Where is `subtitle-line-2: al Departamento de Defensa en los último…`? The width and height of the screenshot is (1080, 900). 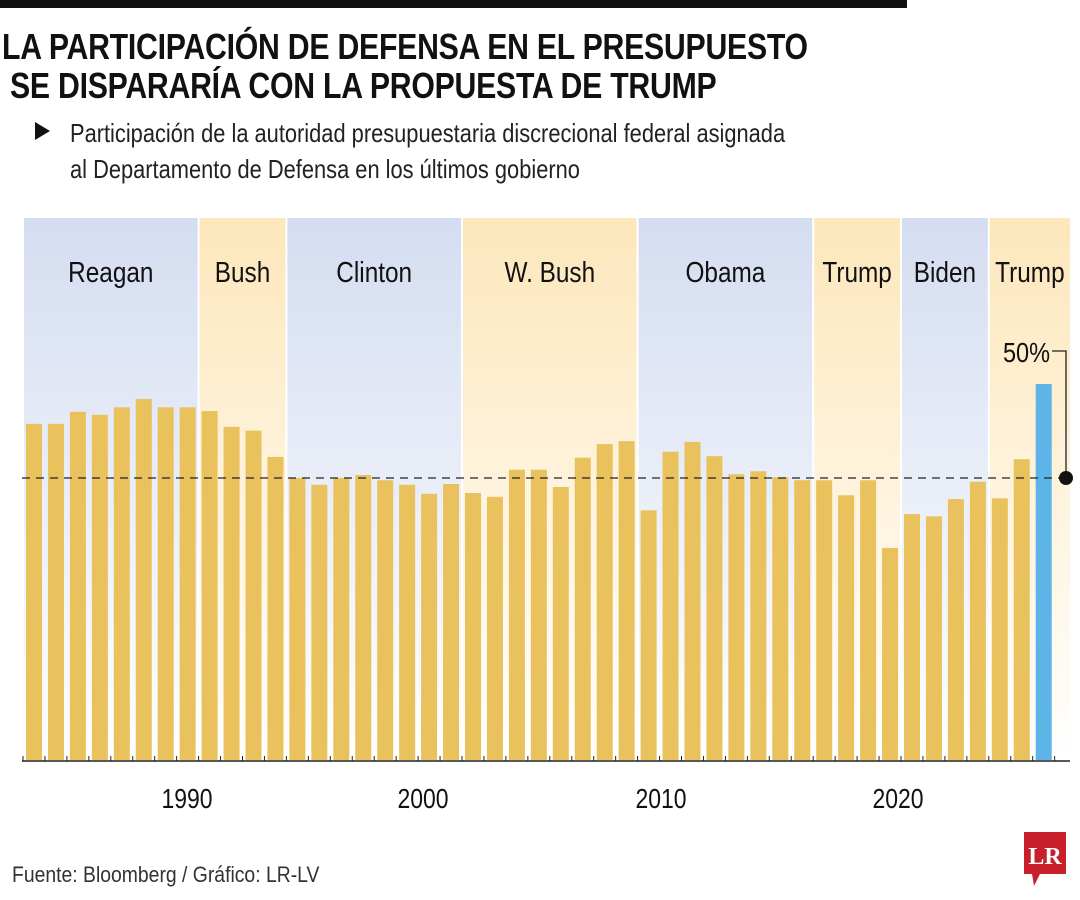
subtitle-line-2: al Departamento de Defensa en los último… is located at coordinates (325, 169).